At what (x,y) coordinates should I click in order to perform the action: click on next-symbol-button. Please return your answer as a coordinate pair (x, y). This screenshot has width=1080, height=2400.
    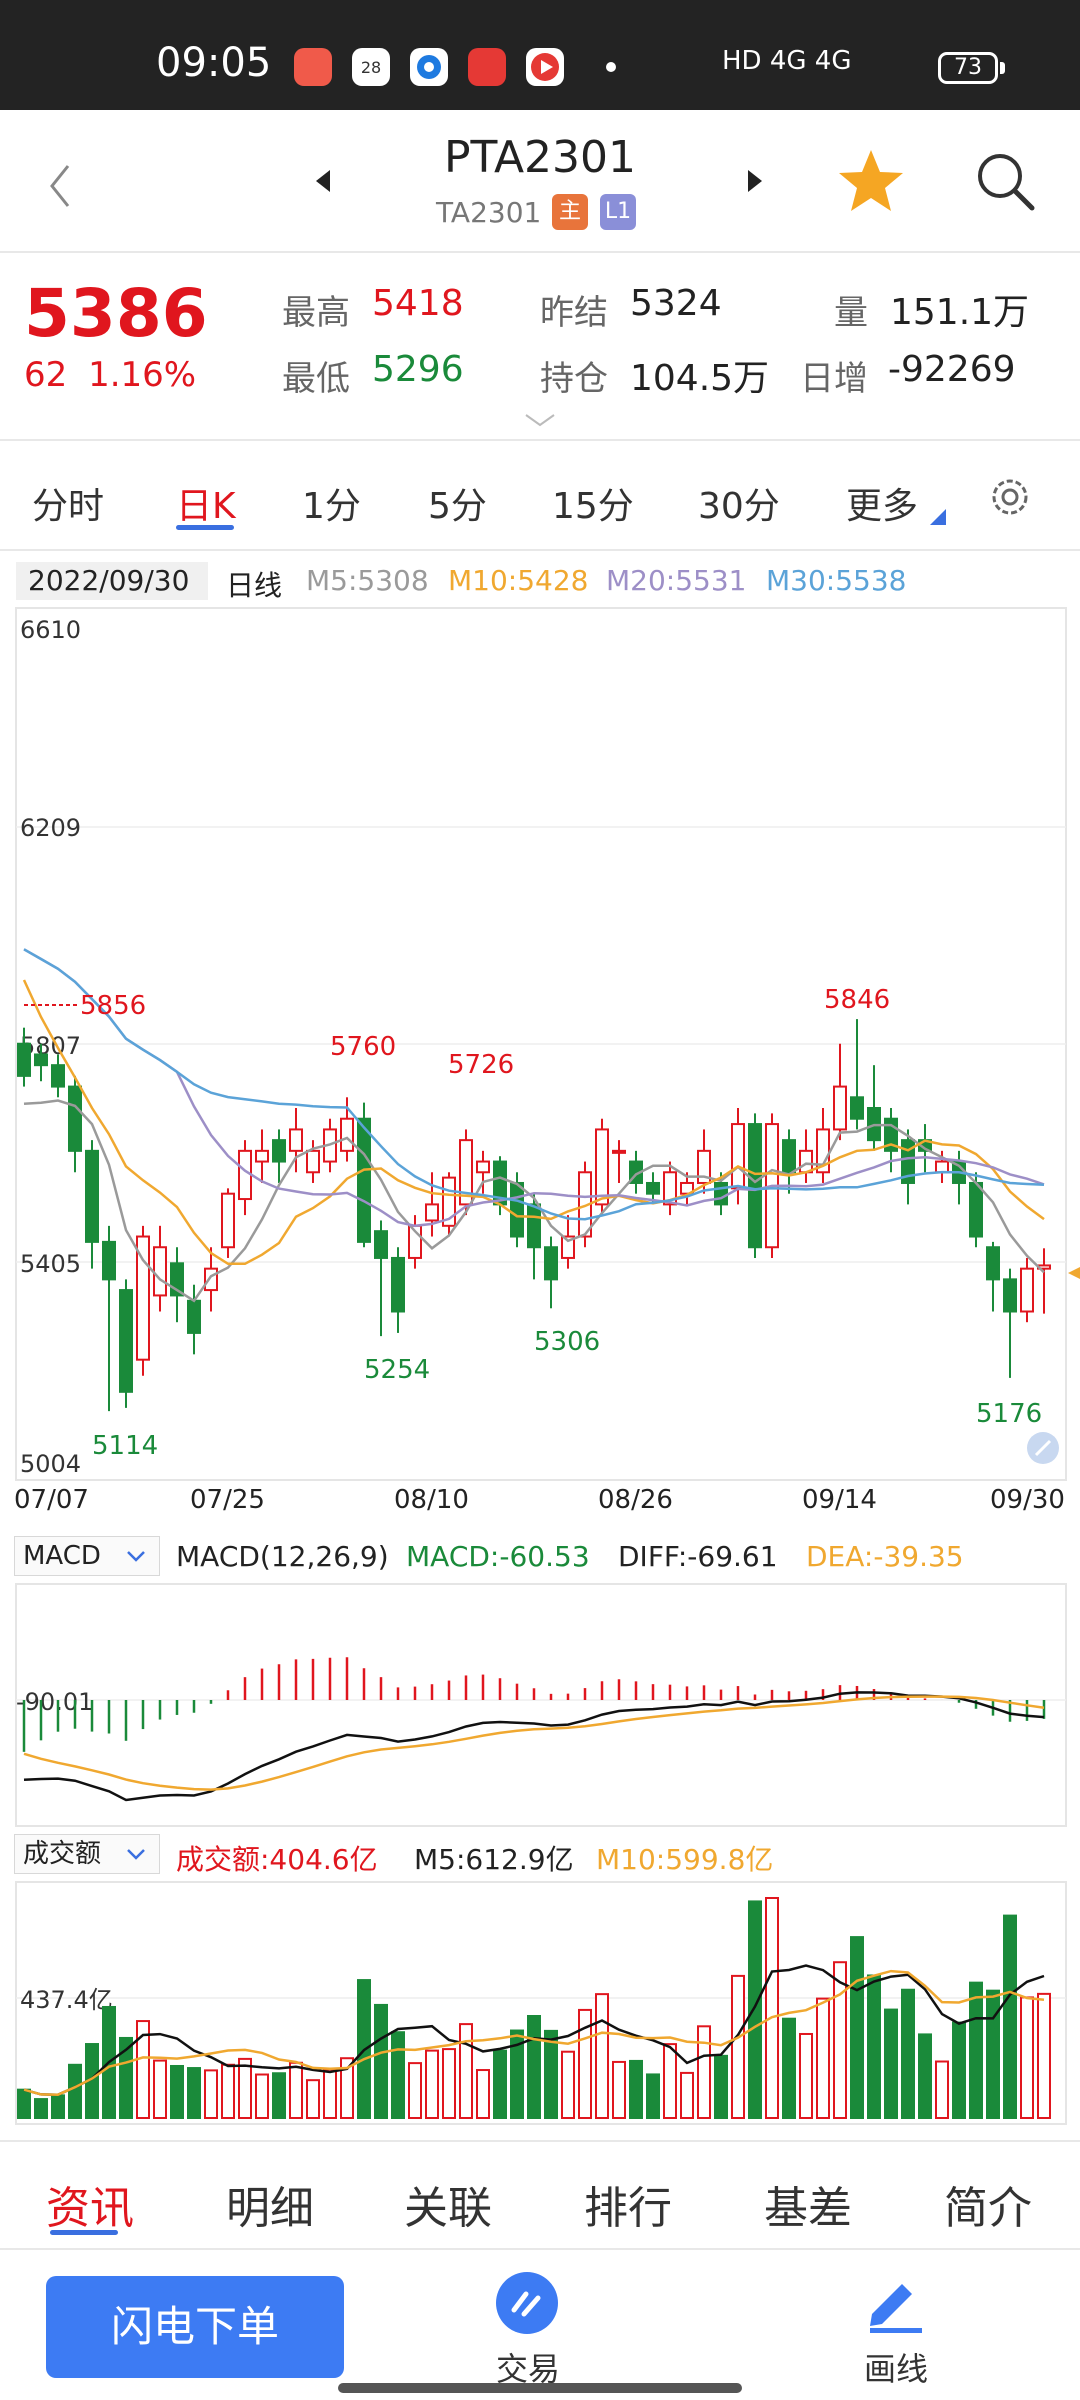
    Looking at the image, I should click on (754, 181).